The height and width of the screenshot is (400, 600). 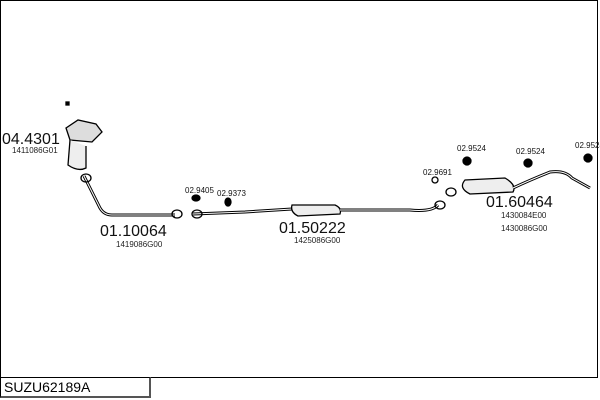 I want to click on front-pipe-drawing, so click(x=128, y=196).